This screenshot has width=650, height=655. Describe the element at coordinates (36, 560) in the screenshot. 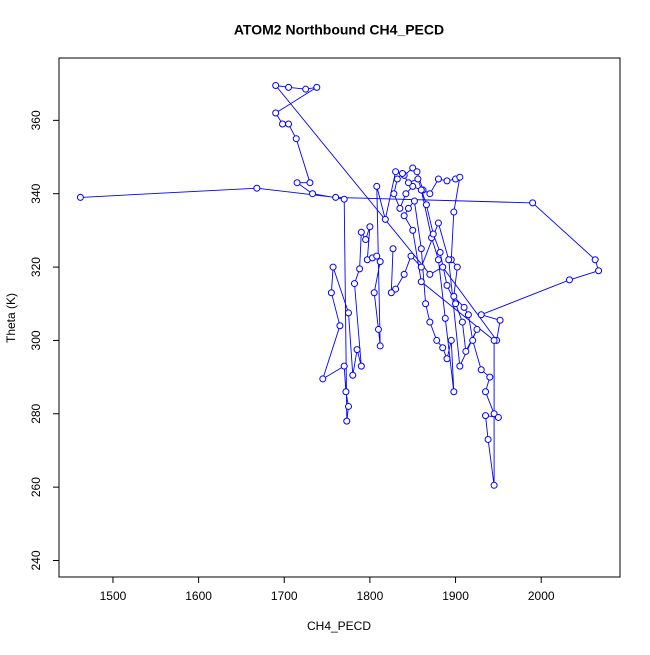

I see `y-tick-label: 240` at that location.